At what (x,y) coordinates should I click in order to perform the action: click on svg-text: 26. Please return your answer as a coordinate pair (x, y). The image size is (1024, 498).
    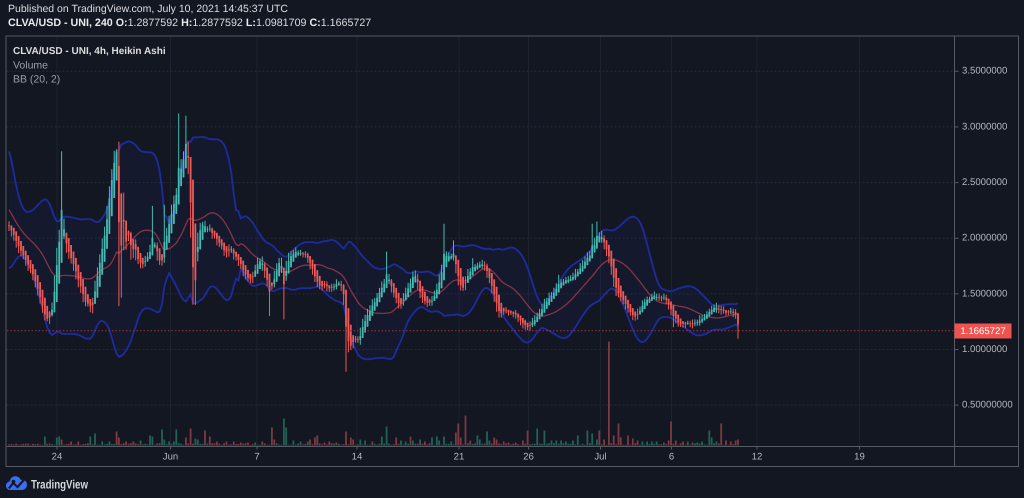
    Looking at the image, I should click on (528, 457).